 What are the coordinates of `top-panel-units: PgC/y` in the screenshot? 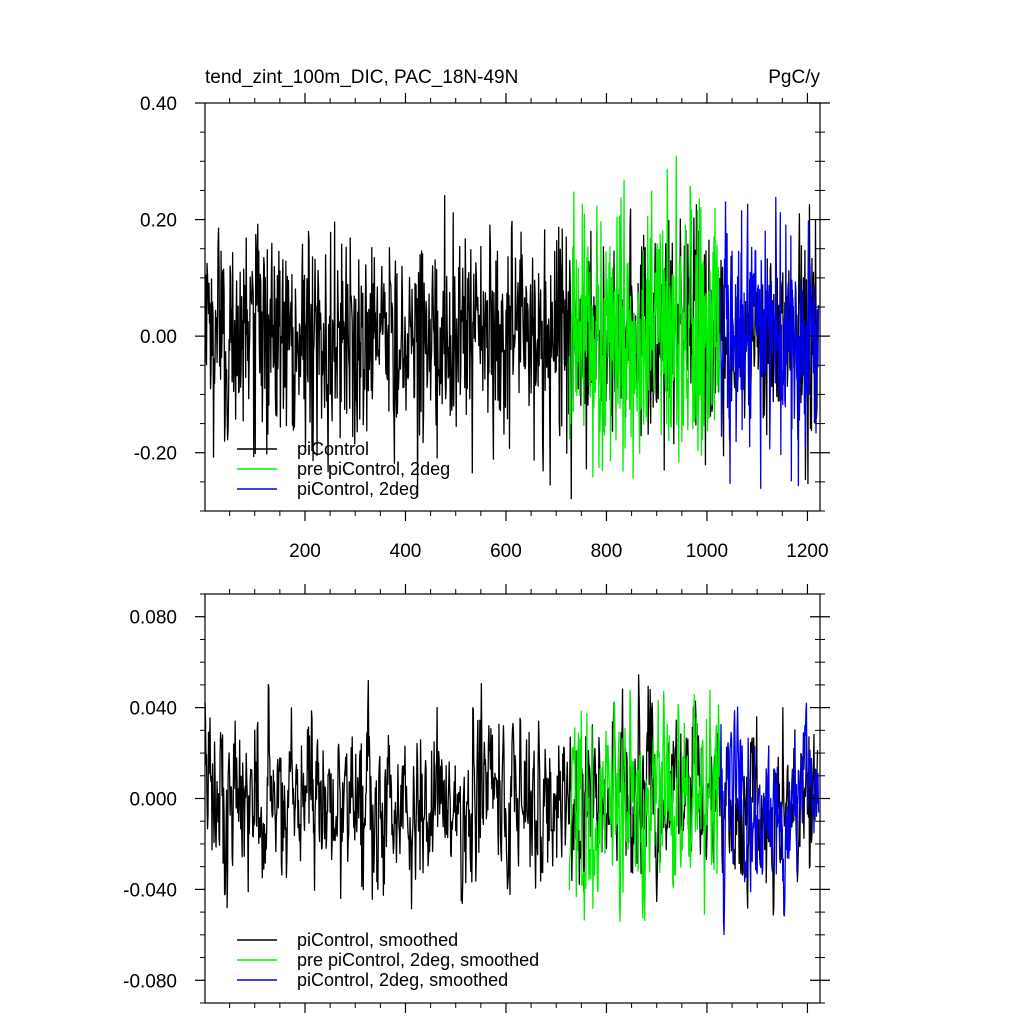 It's located at (794, 77).